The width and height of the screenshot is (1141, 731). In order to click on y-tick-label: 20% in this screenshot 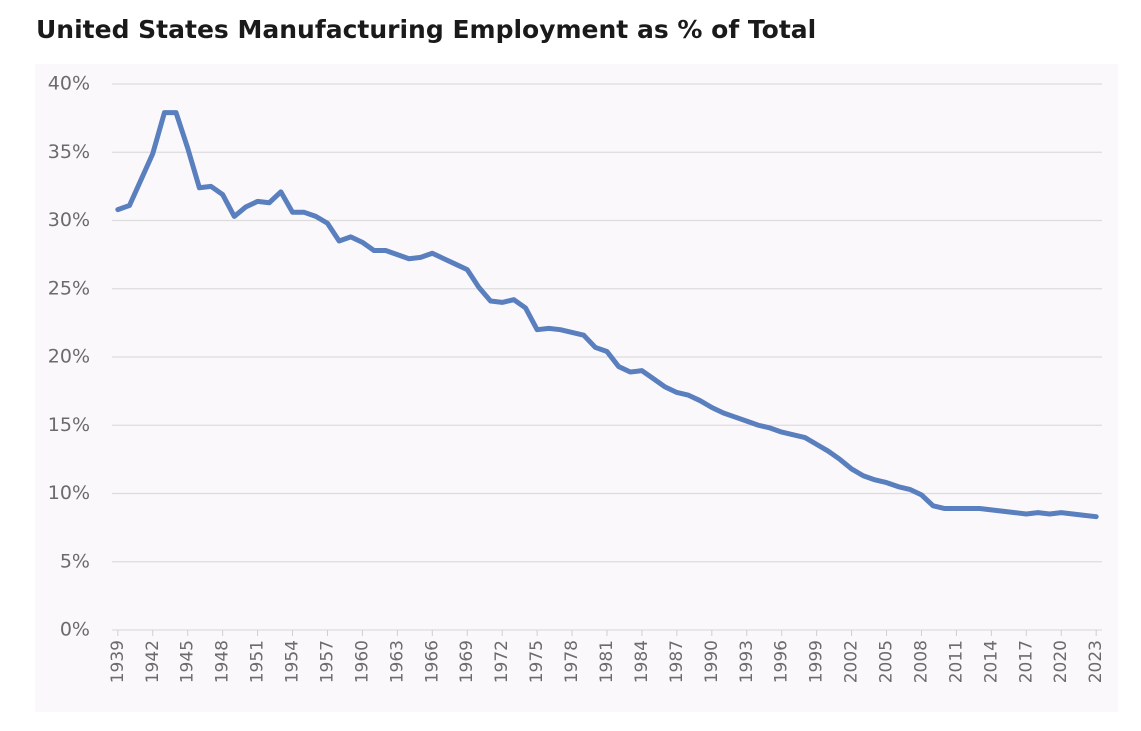, I will do `click(69, 357)`.